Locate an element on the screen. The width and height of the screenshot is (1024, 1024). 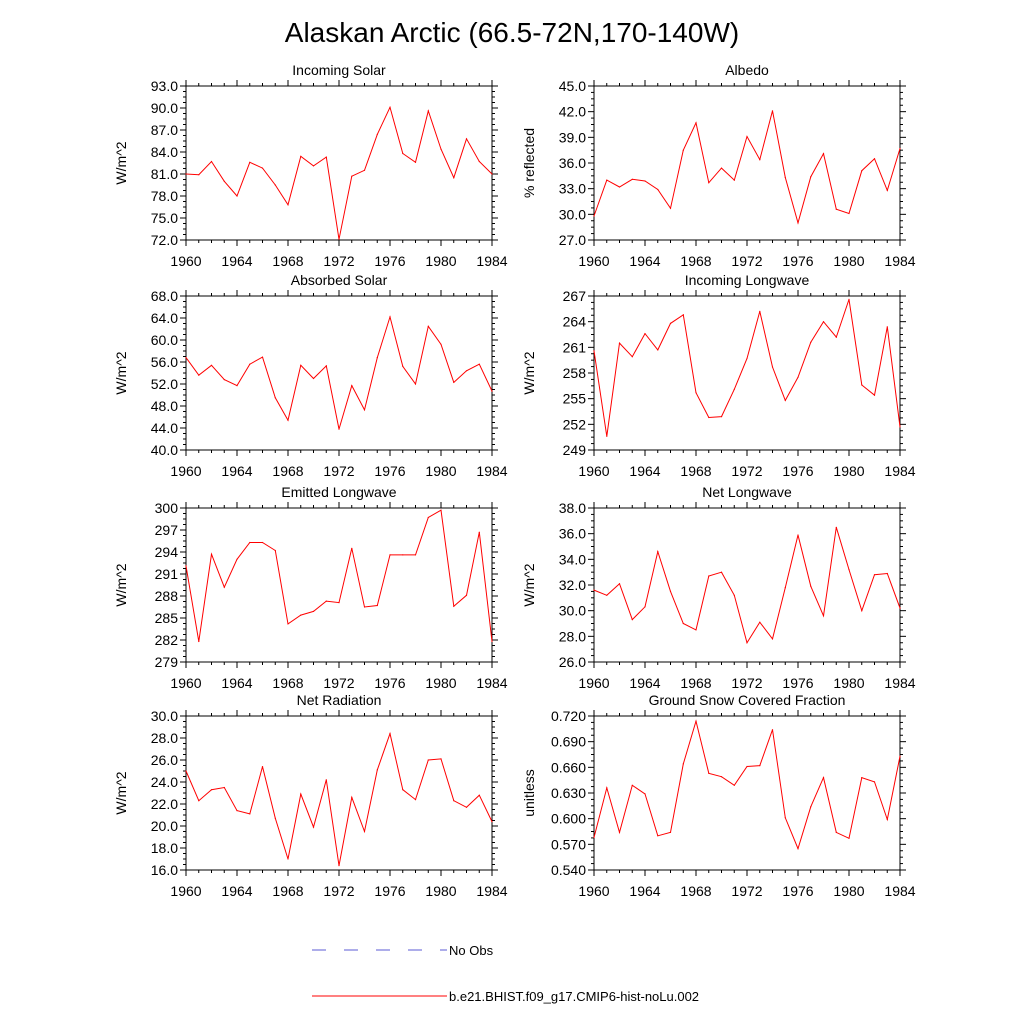
y-tick-label: 93.0 is located at coordinates (164, 86).